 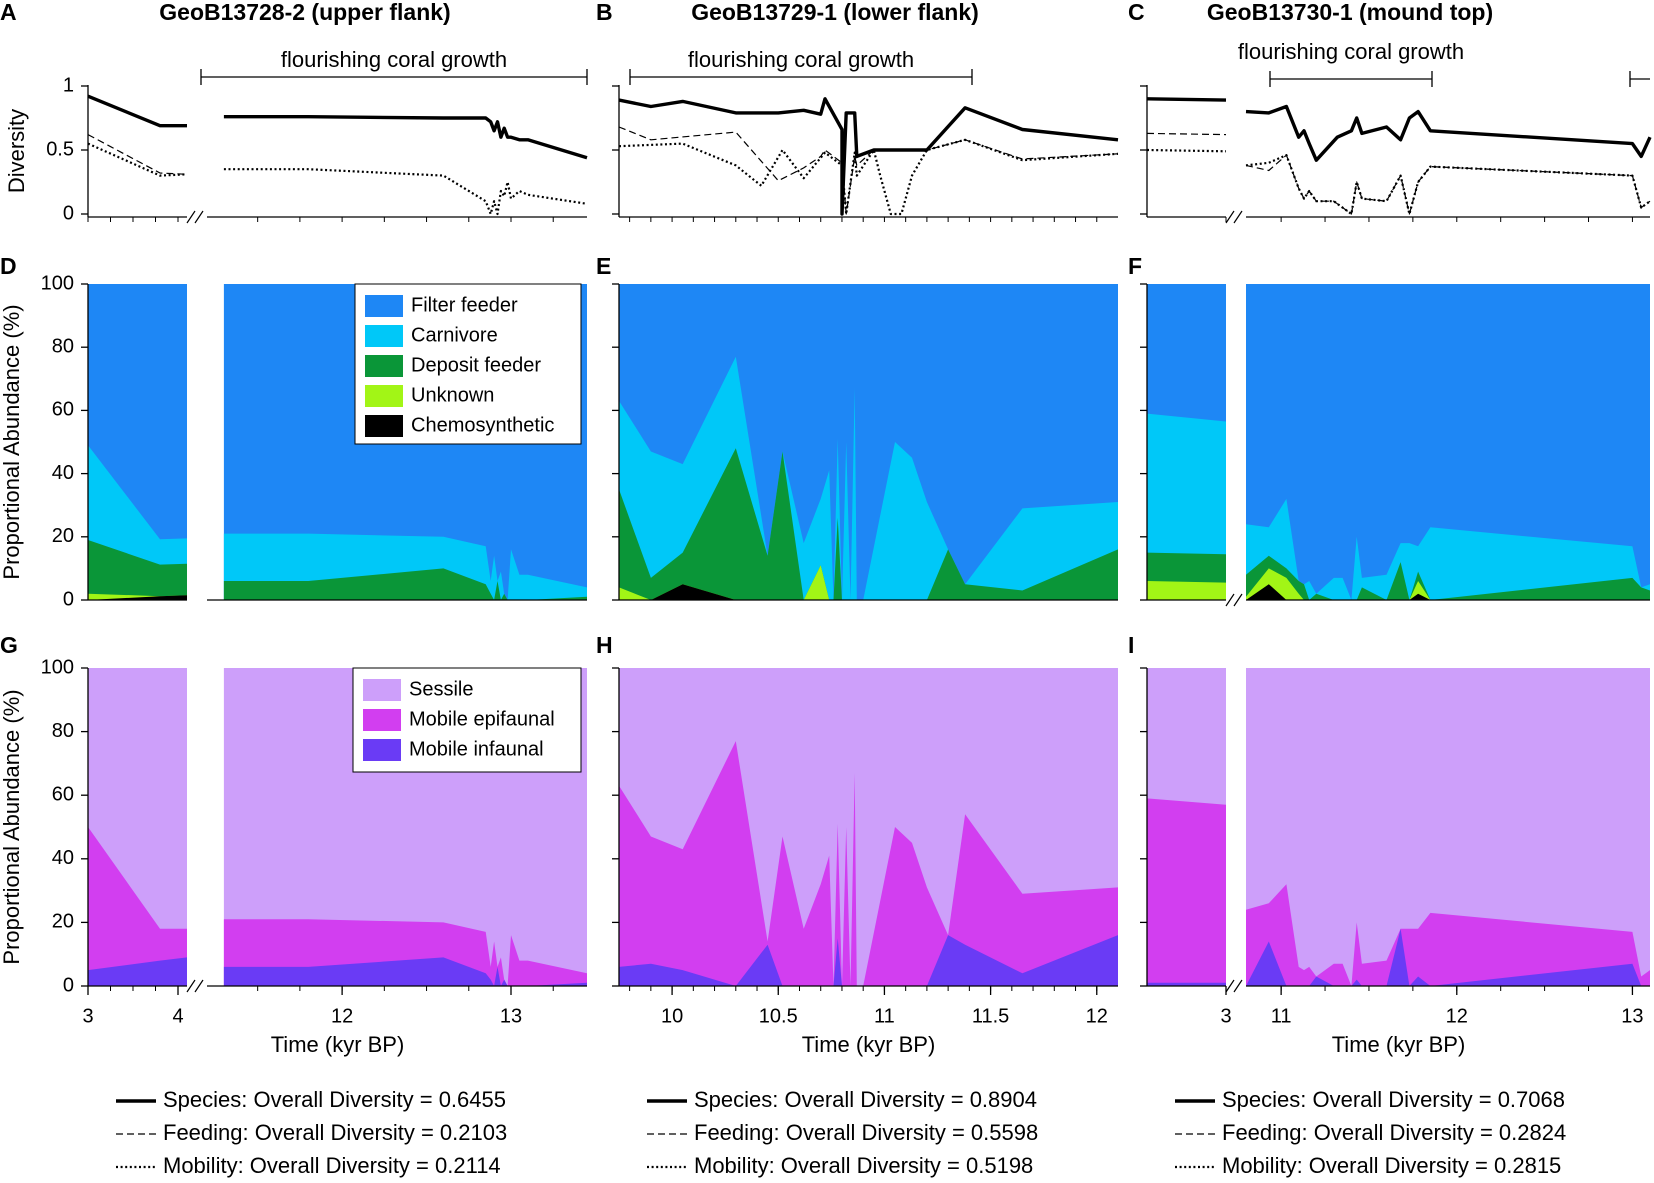 I want to click on mobility-panel, so click(x=1395, y=830).